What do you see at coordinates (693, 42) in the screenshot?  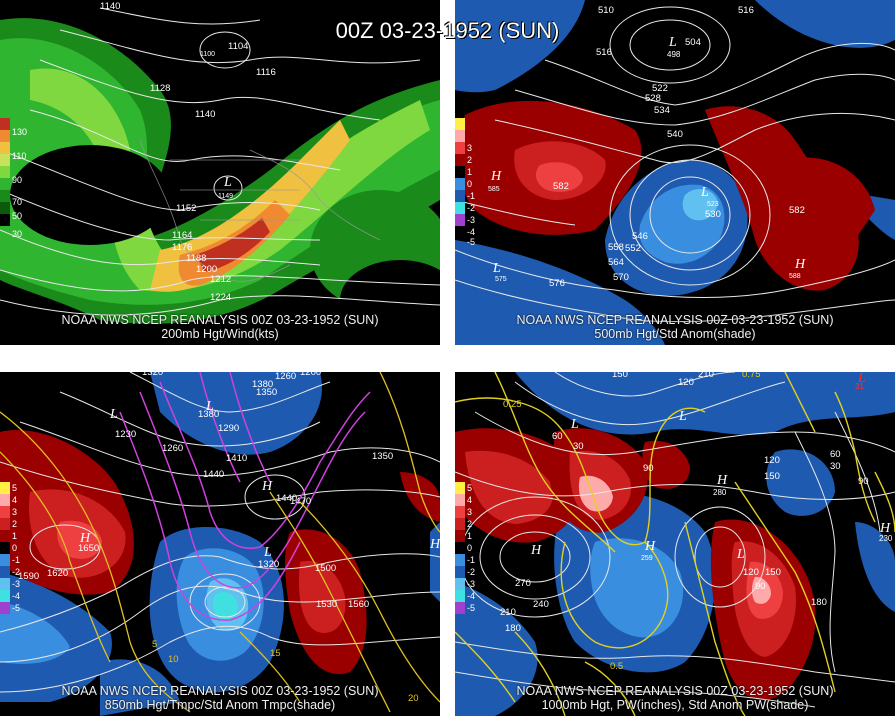 I see `contour-label: 504` at bounding box center [693, 42].